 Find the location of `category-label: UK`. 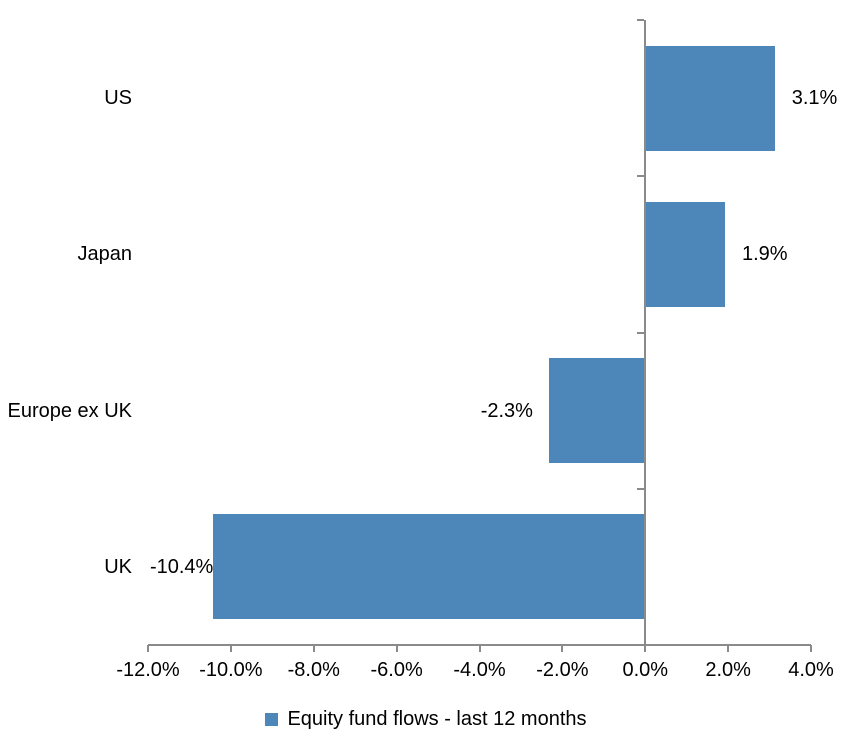

category-label: UK is located at coordinates (118, 566).